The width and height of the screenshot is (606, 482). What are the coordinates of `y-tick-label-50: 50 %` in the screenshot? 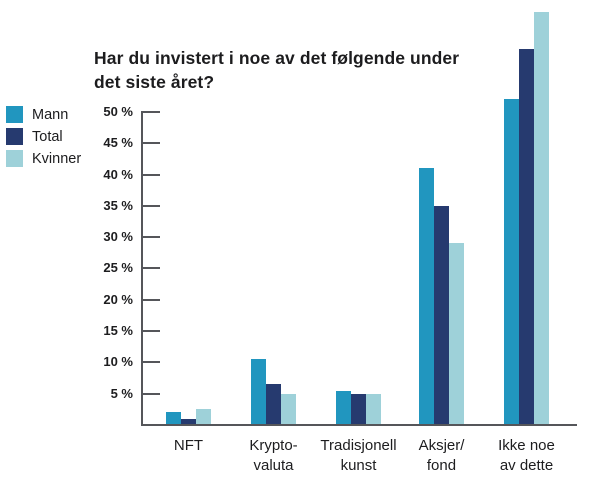 It's located at (118, 111).